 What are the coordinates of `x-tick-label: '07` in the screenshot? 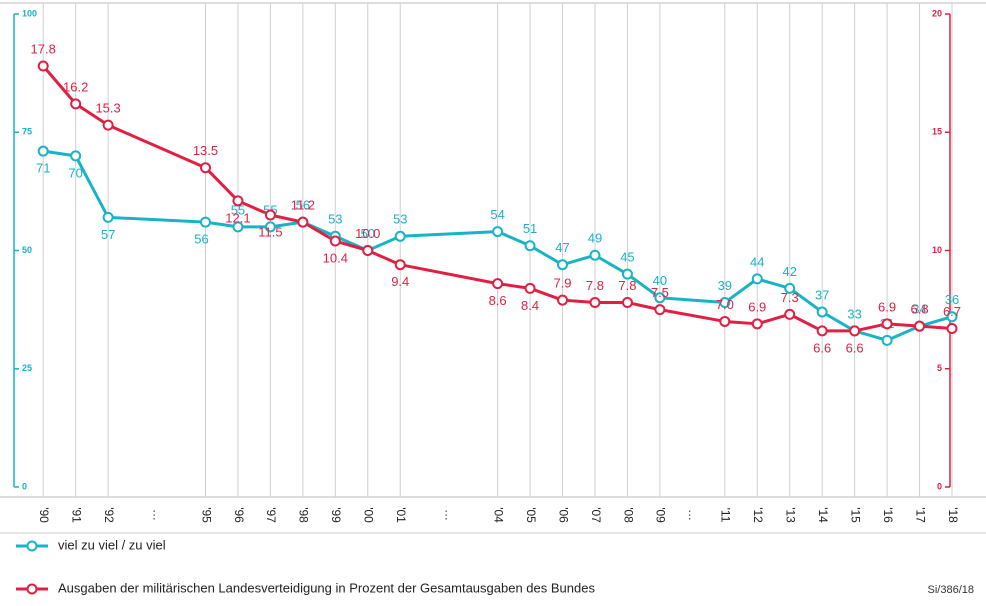 It's located at (596, 515).